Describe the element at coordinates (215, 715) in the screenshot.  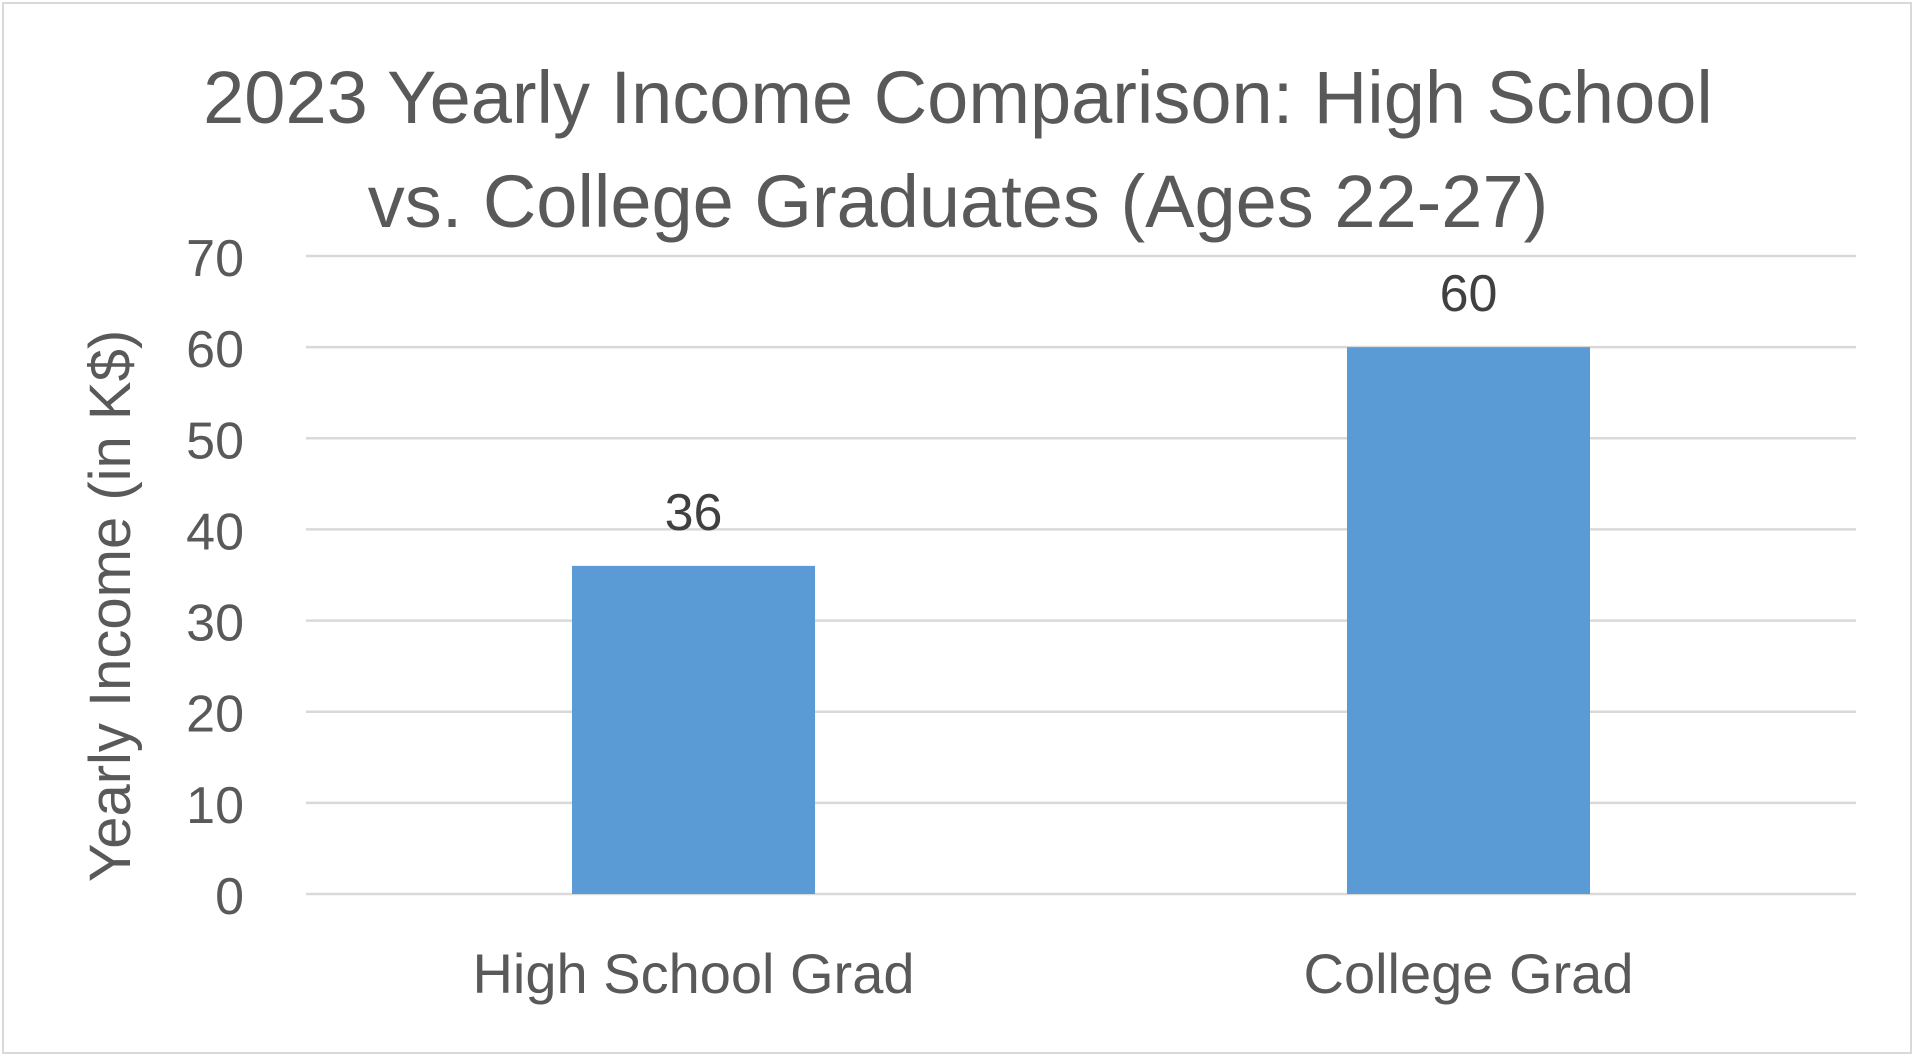
I see `y-tick-label-20: 20` at that location.